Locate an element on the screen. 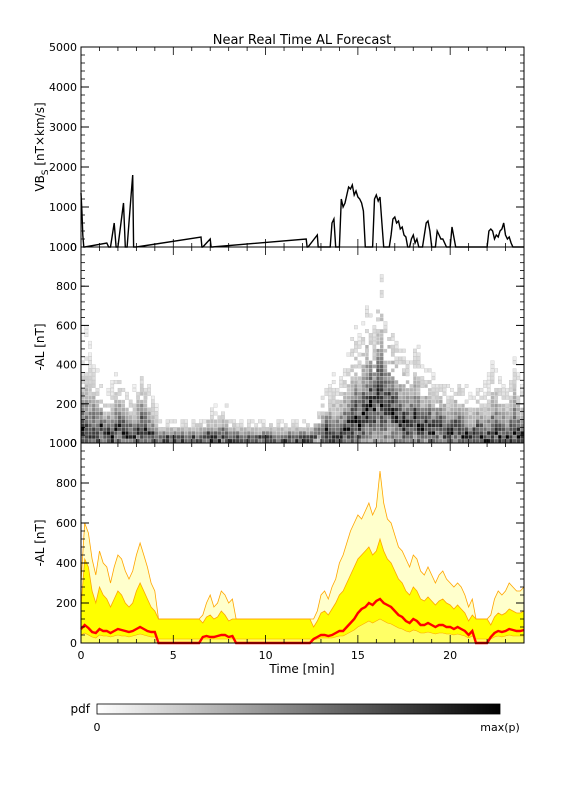 The height and width of the screenshot is (792, 576). al-forecast-y-tick-label: 600 is located at coordinates (66, 523).